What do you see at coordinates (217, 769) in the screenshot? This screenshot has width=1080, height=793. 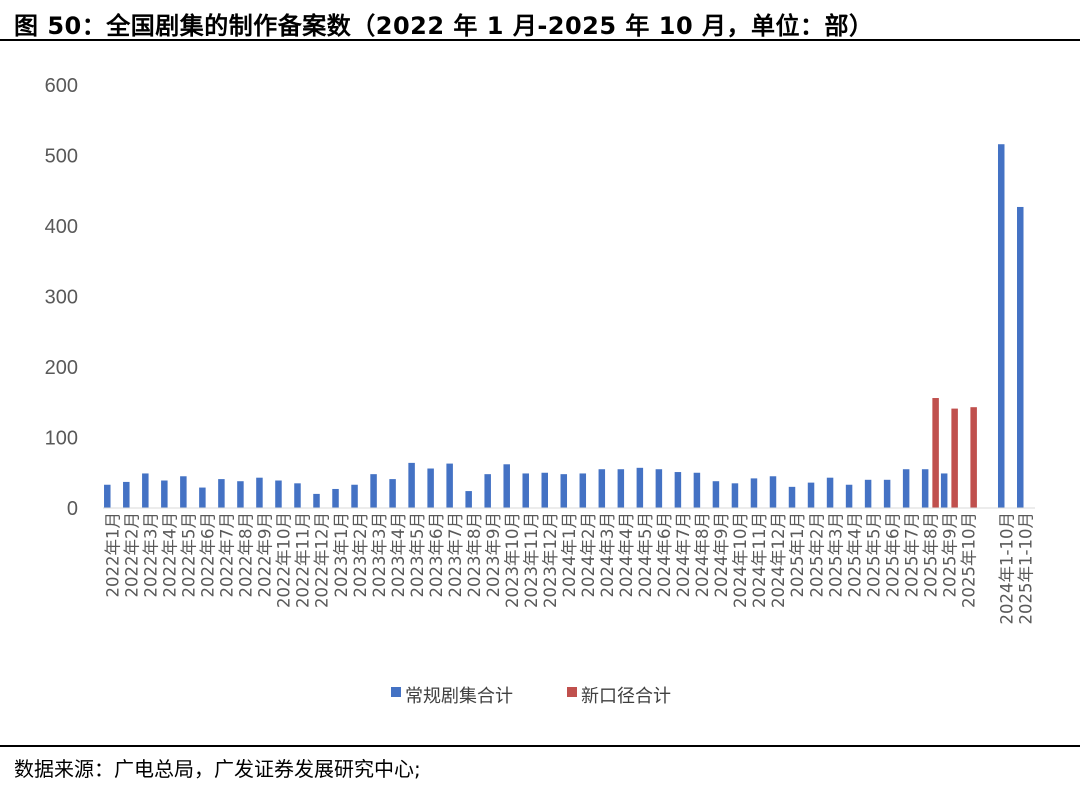 I see `source-note: 数据来源：广电总局，广发证券发展研究中心;` at bounding box center [217, 769].